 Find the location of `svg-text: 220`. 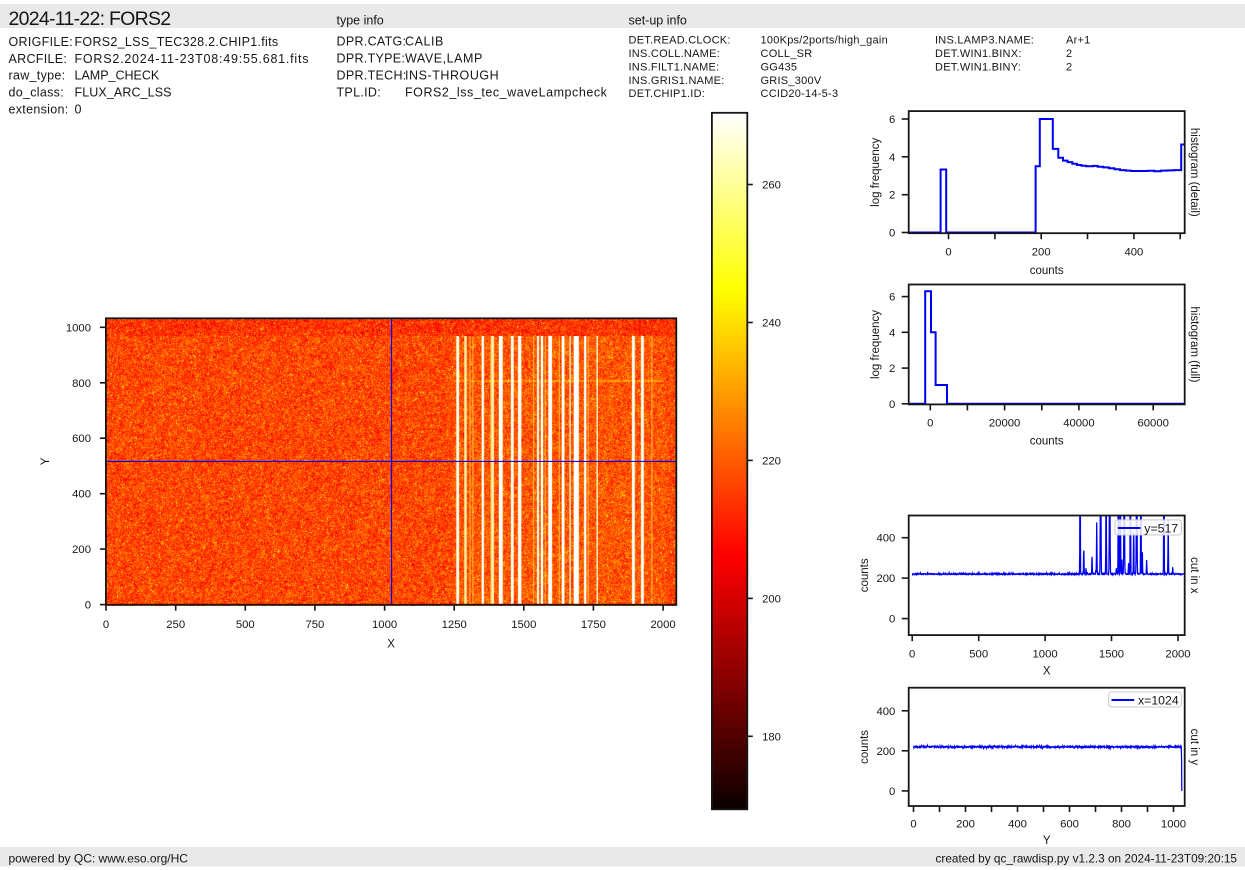

svg-text: 220 is located at coordinates (771, 461).